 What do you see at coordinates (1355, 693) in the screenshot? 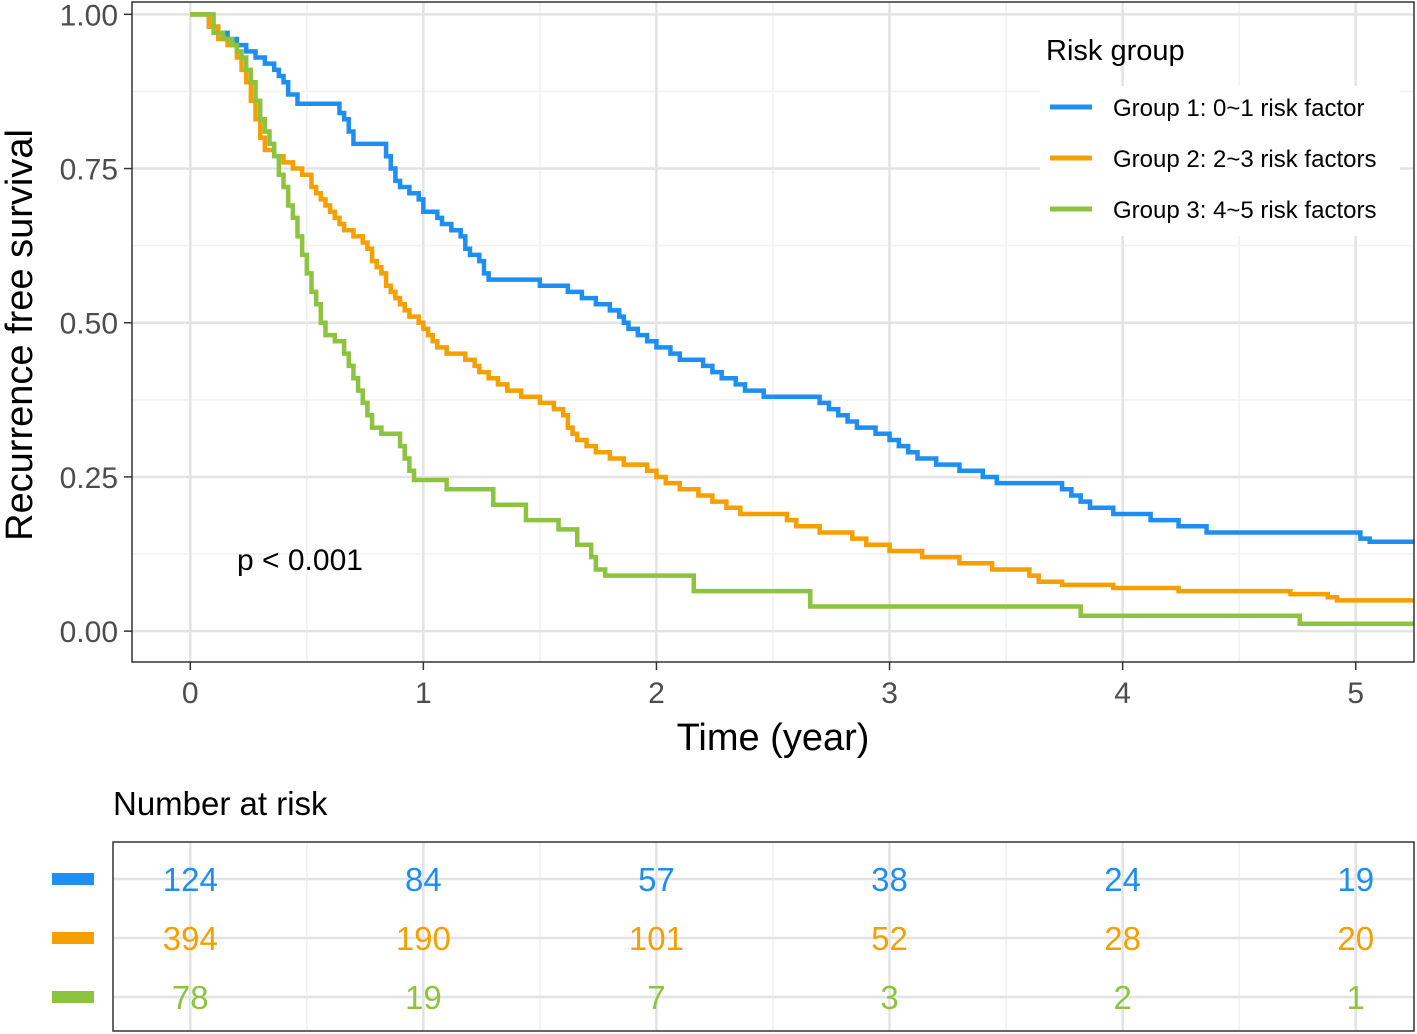
I see `x-tick-label: 5` at bounding box center [1355, 693].